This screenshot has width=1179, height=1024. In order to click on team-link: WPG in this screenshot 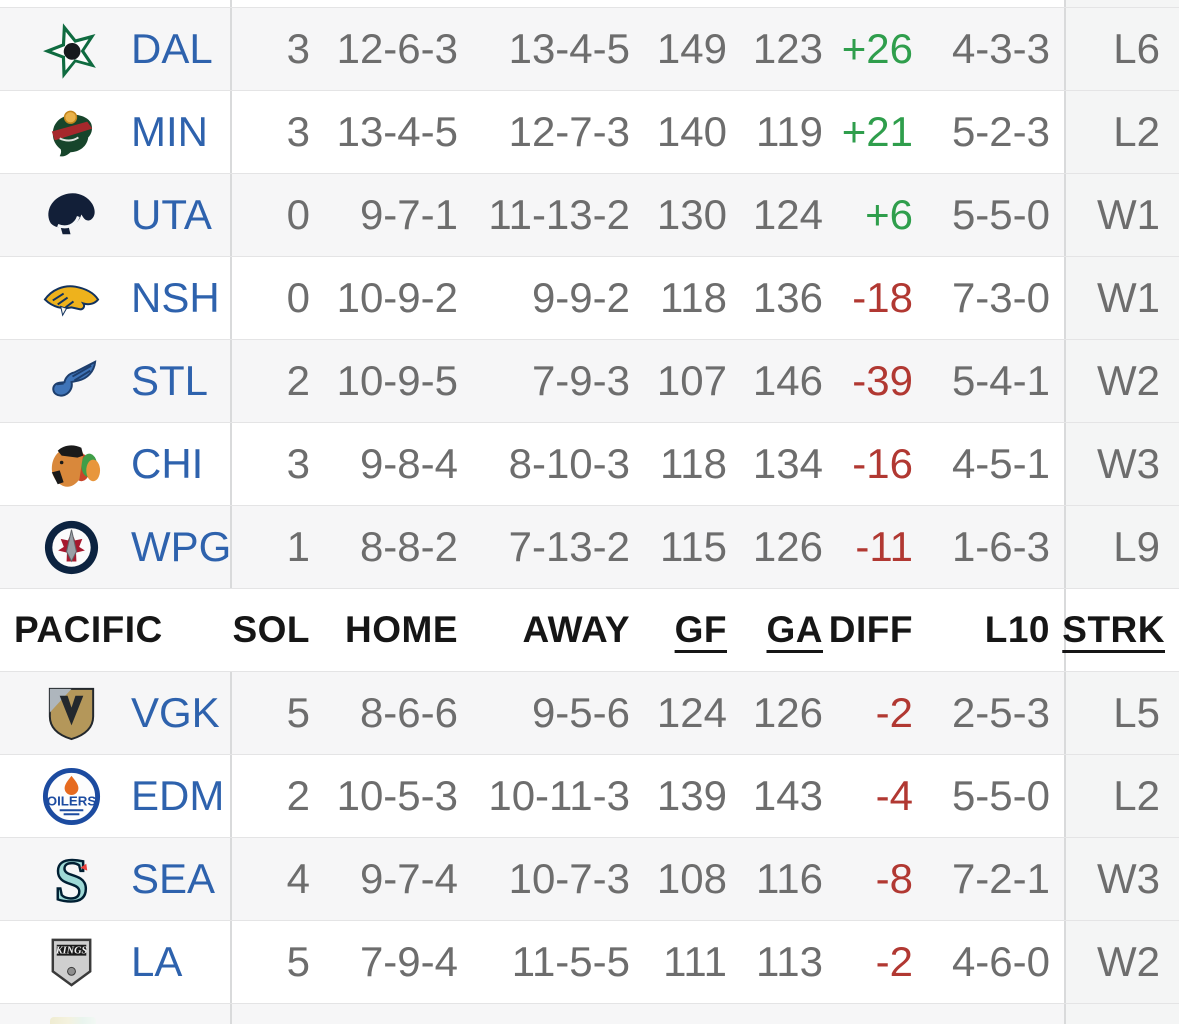, I will do `click(181, 546)`.